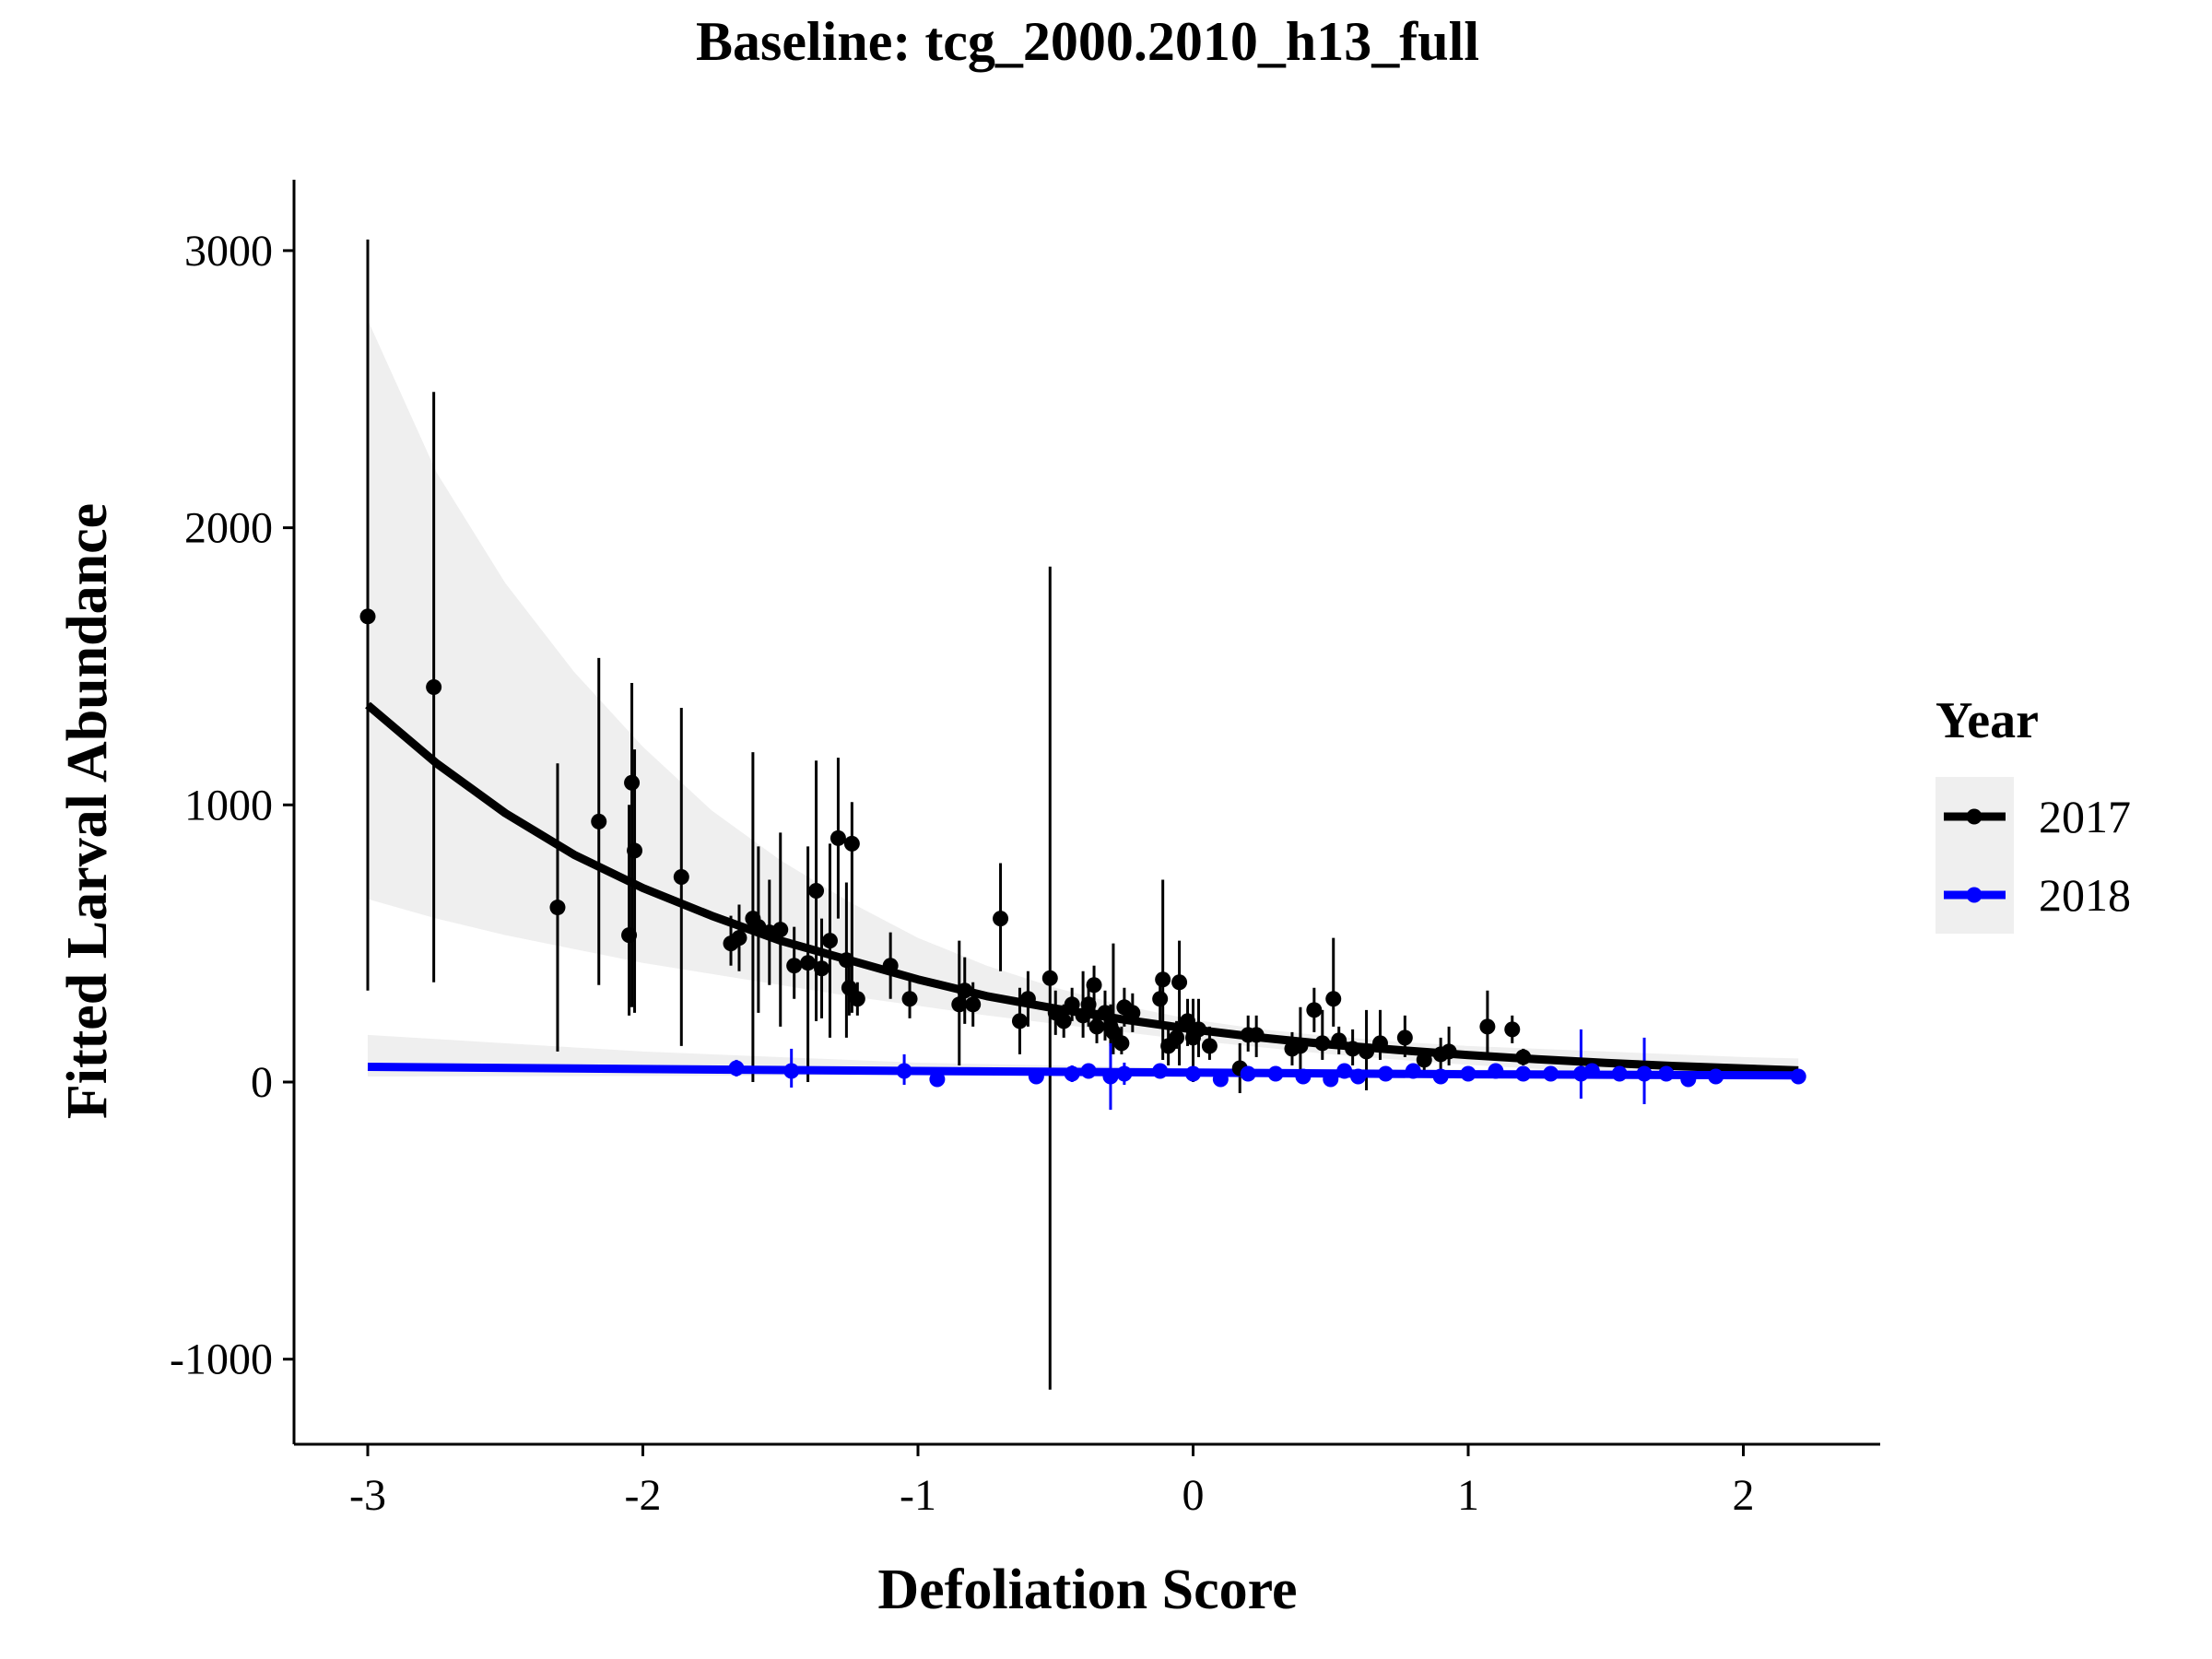  I want to click on chart-title: Baseline: tcg_2000.2010_h13_full, so click(1087, 41).